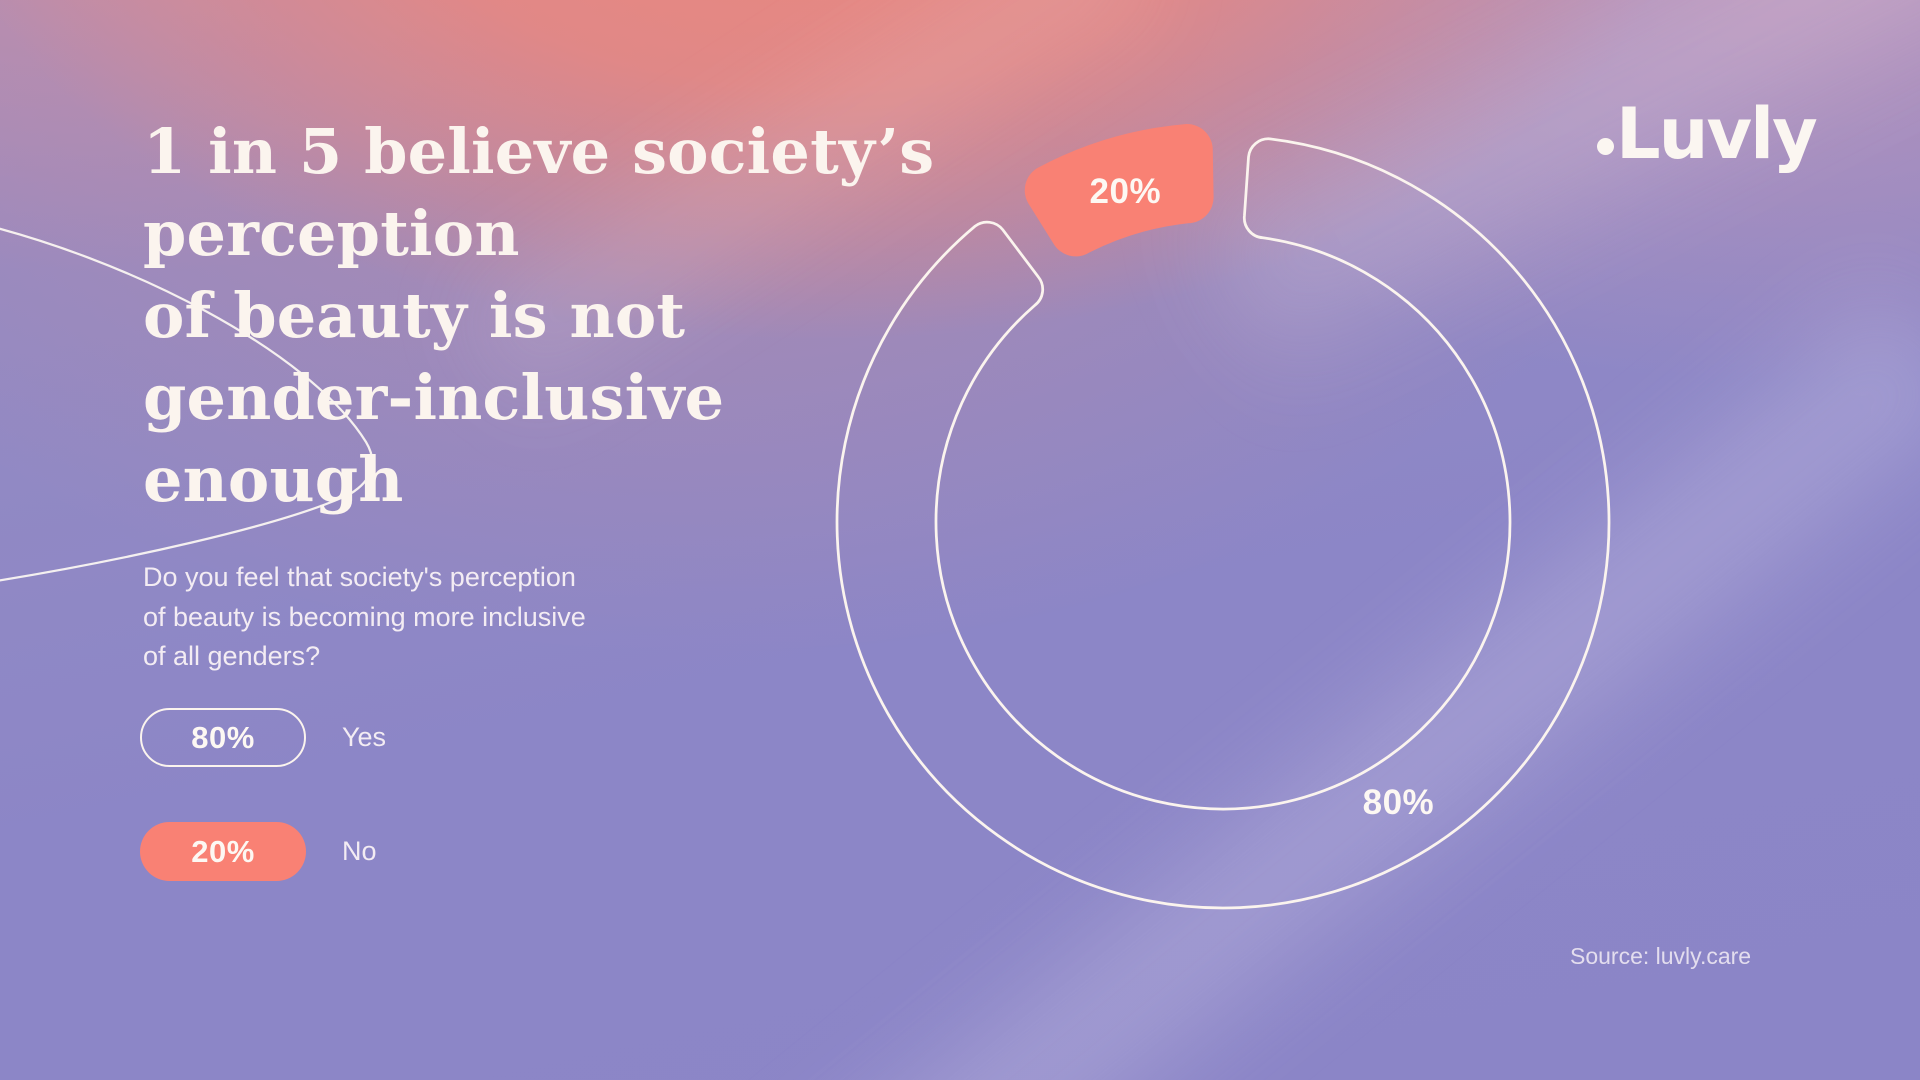  What do you see at coordinates (364, 737) in the screenshot?
I see `legend-label-yes: Yes` at bounding box center [364, 737].